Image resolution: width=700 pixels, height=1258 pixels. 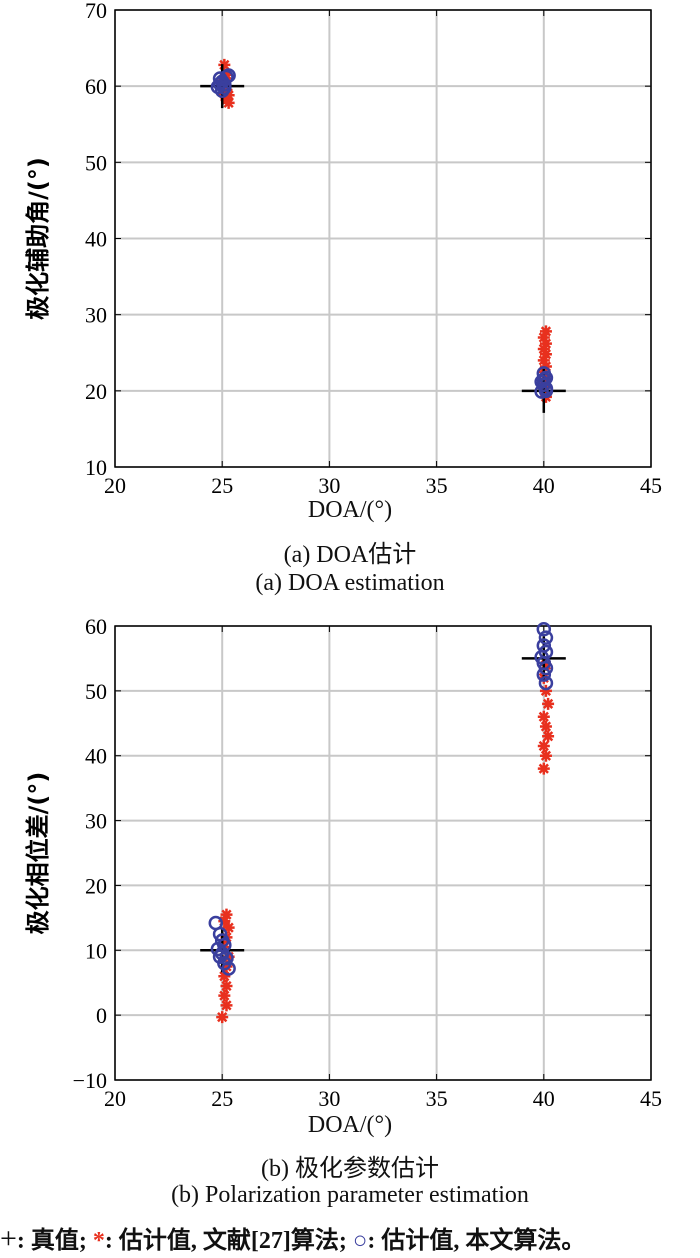 I want to click on true-value-marker, so click(x=222, y=86).